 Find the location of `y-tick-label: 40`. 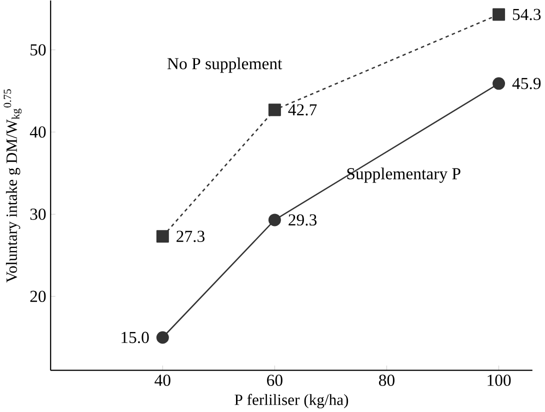

y-tick-label: 40 is located at coordinates (38, 132).